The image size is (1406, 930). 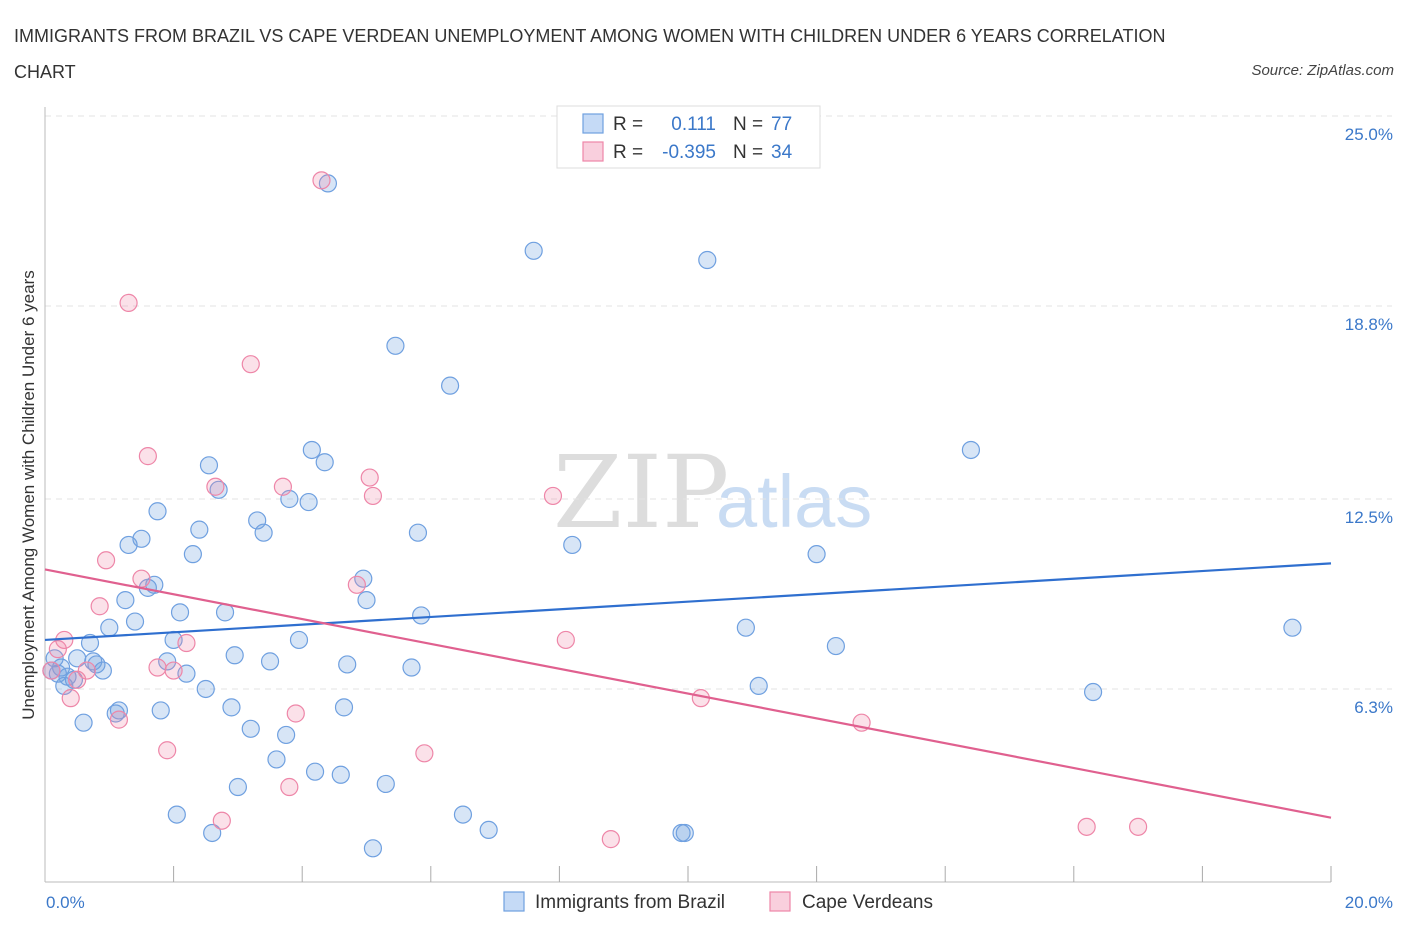 What do you see at coordinates (514, 901) in the screenshot?
I see `bottom-legend-swatch-brazil` at bounding box center [514, 901].